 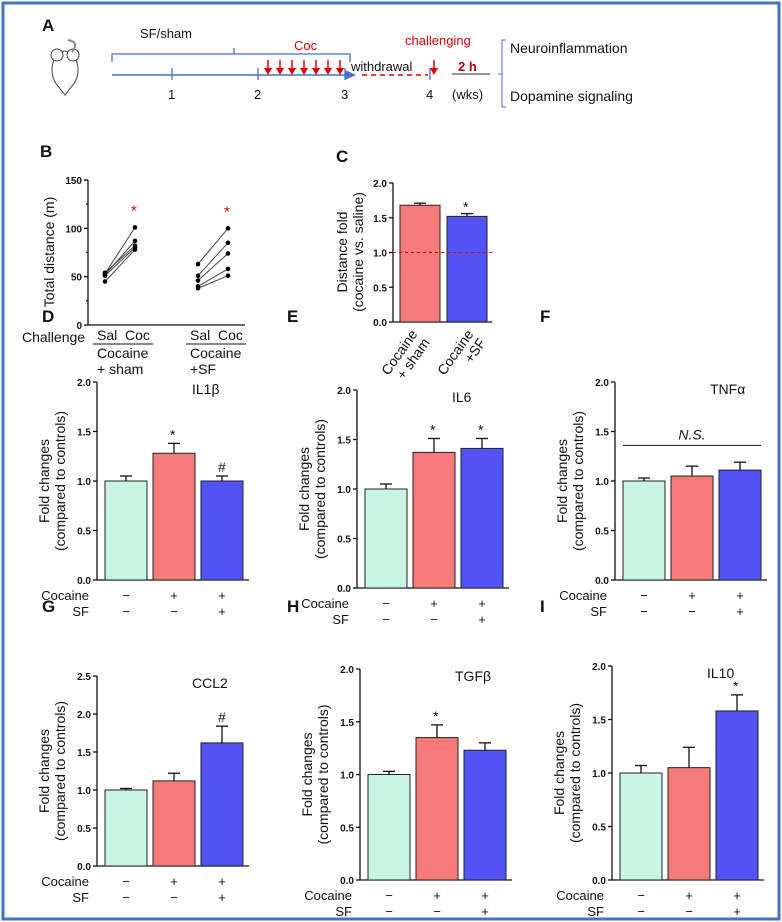 I want to click on challenge-label: Challenge, so click(x=53, y=337).